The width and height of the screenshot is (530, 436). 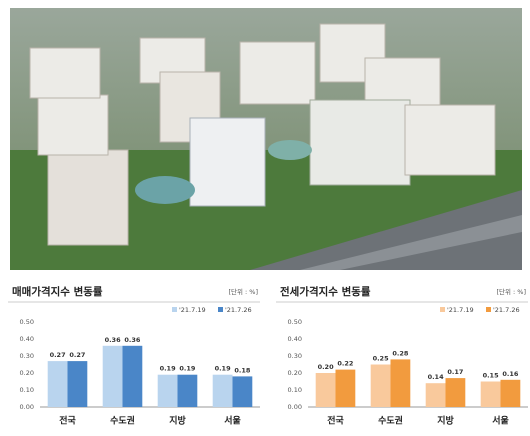 I want to click on value-label: 0.16, so click(x=510, y=374).